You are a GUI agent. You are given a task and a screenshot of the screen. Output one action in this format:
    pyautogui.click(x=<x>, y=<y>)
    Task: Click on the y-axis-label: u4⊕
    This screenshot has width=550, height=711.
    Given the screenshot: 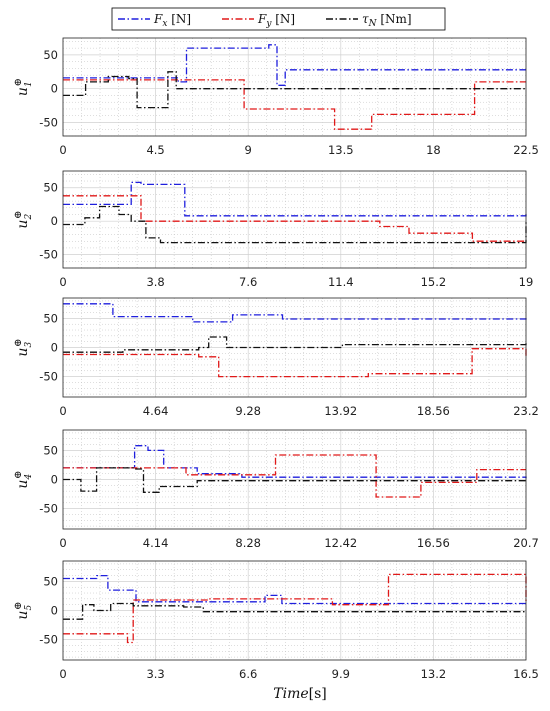 What is the action you would take?
    pyautogui.click(x=23, y=479)
    